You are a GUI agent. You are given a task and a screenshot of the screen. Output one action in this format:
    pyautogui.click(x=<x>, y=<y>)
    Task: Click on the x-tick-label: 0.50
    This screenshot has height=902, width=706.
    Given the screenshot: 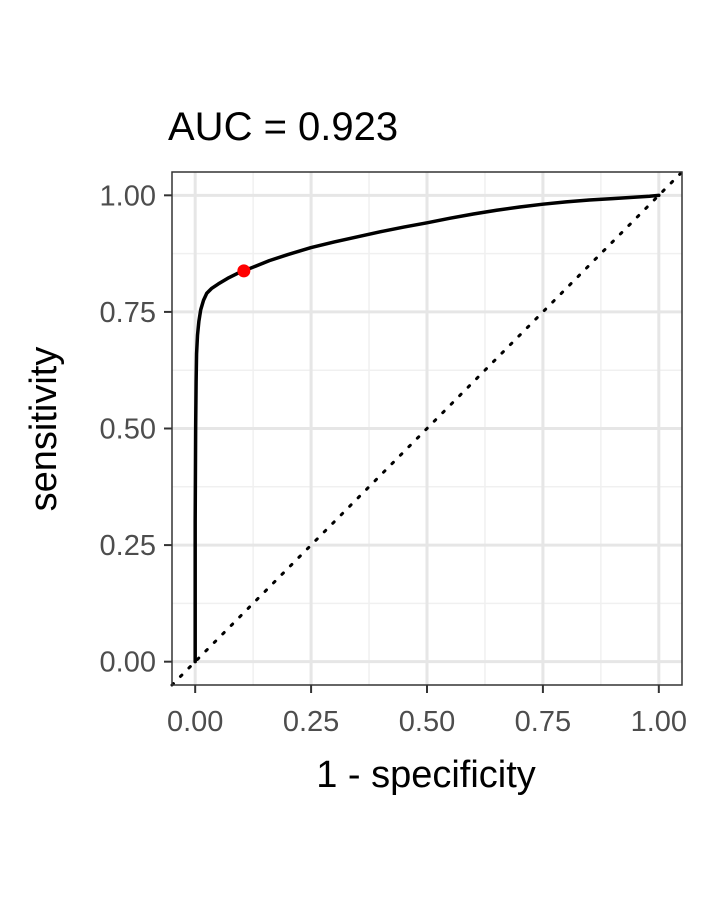 What is the action you would take?
    pyautogui.click(x=427, y=722)
    